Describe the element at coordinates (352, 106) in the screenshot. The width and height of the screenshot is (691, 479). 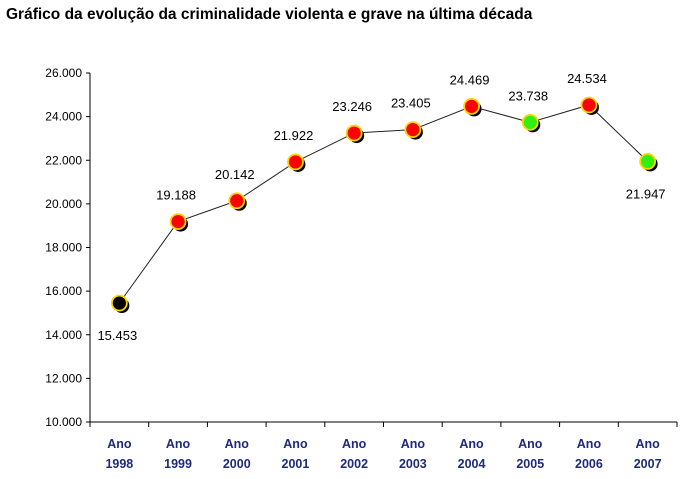
I see `data-label: 23.246` at that location.